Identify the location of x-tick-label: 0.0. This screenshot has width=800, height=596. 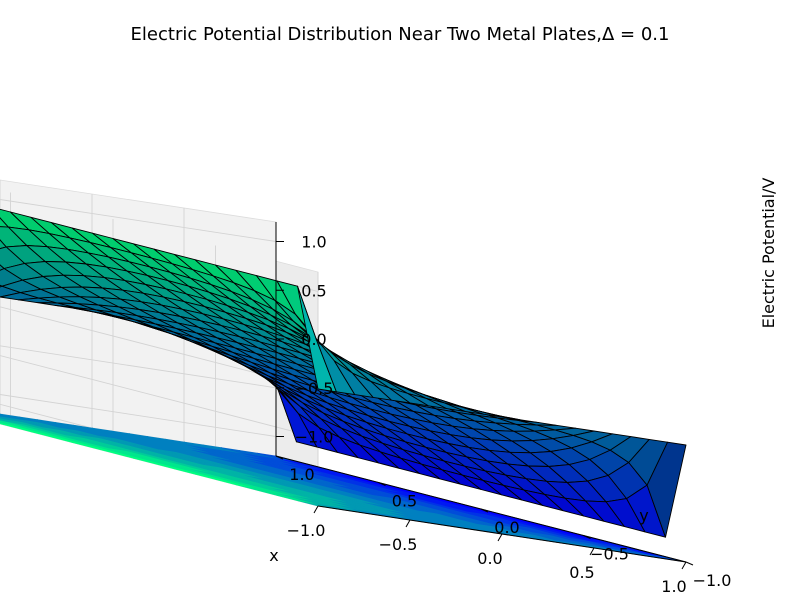
(489, 558).